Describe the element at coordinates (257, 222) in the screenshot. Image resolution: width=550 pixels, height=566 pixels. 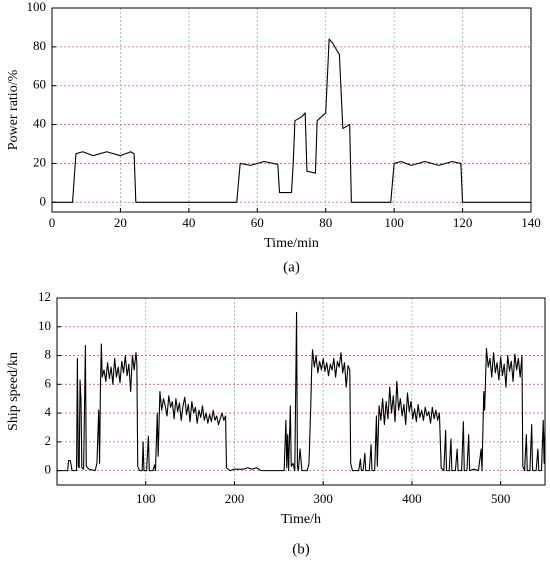
I see `x-tick-label: 60` at that location.